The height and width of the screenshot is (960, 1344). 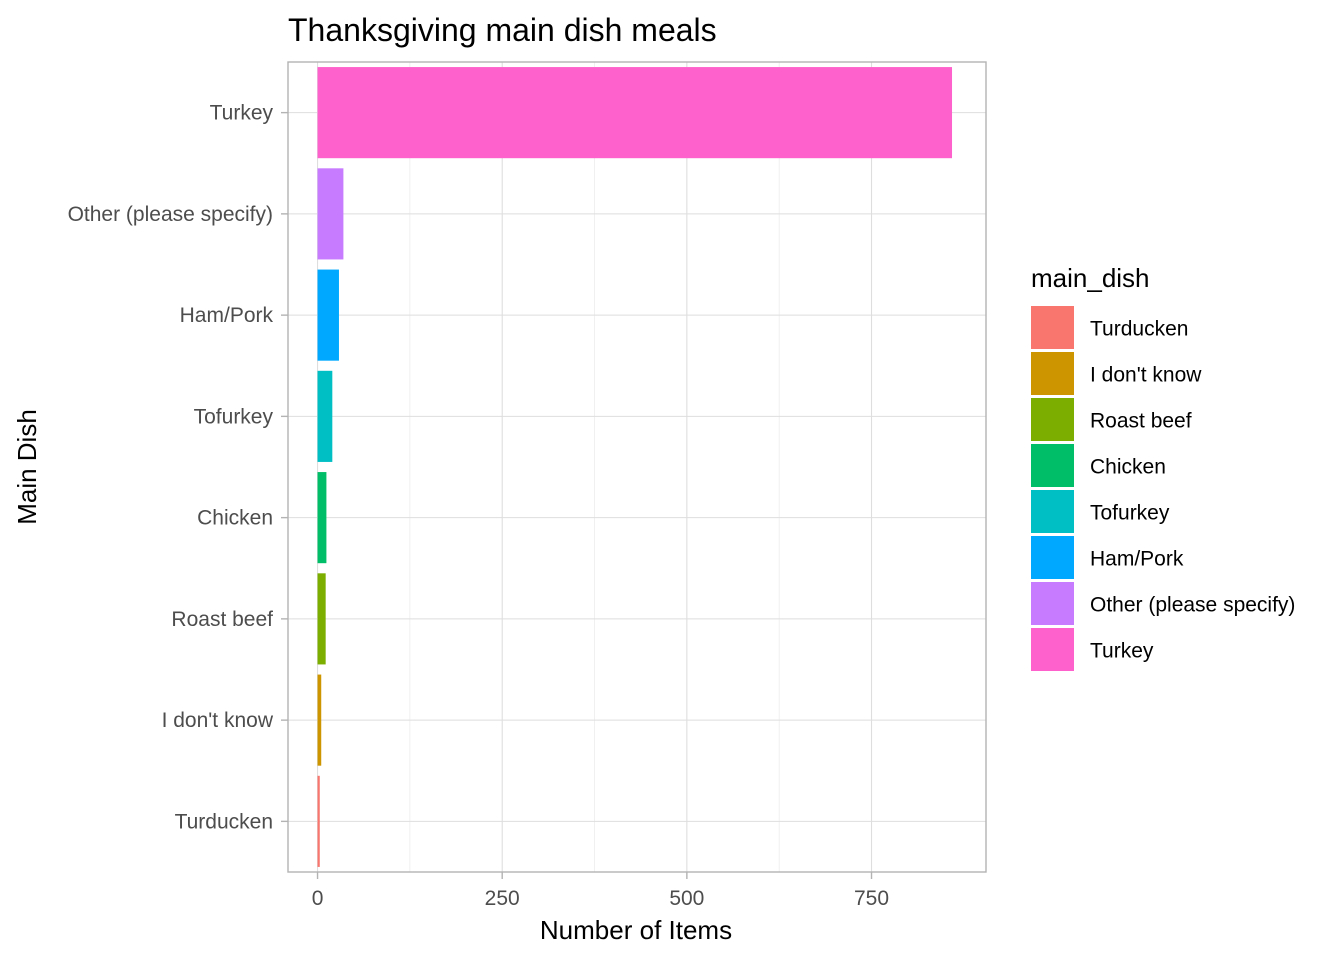 I want to click on x-tick-label: 0, so click(x=318, y=898).